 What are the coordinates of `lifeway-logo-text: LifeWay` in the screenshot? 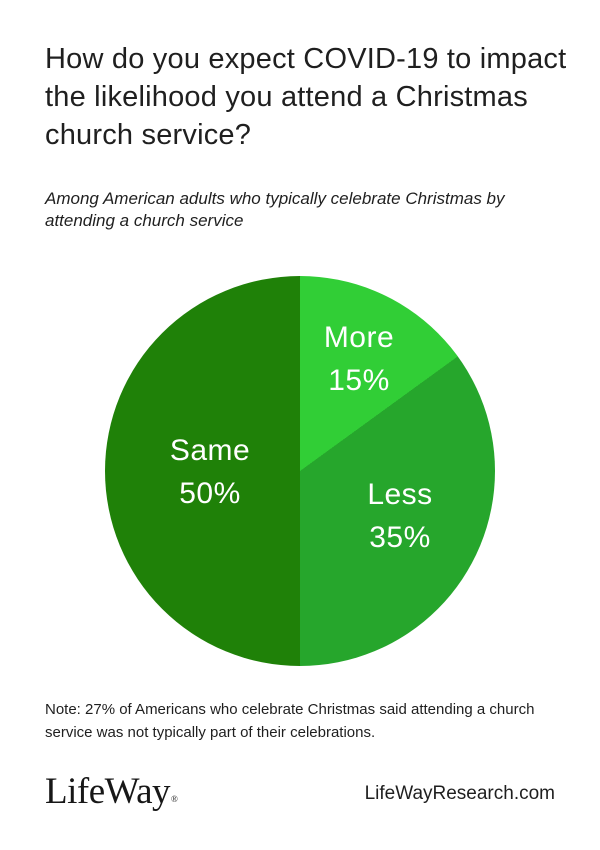 It's located at (108, 791).